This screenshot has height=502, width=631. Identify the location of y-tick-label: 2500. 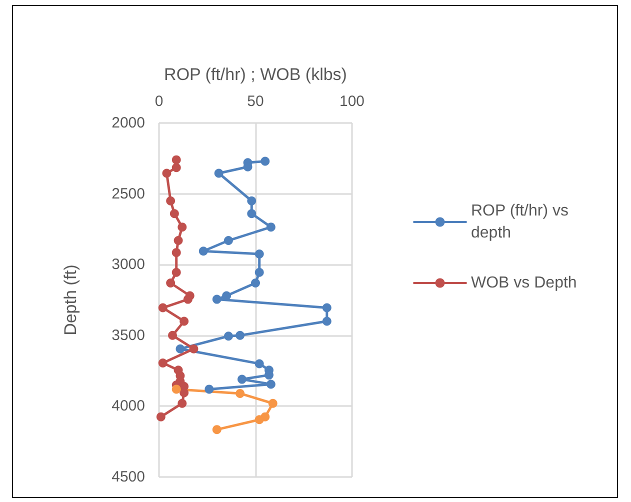
(128, 193).